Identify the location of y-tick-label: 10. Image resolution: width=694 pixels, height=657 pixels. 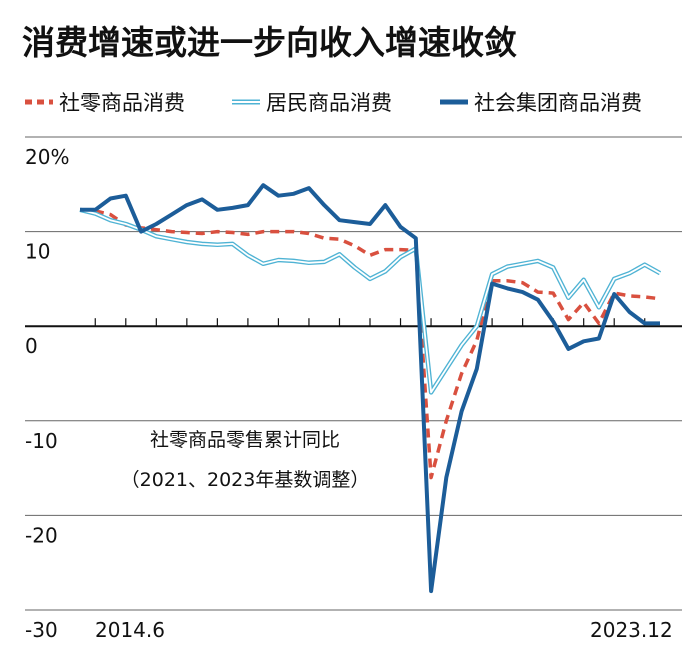
(37, 252).